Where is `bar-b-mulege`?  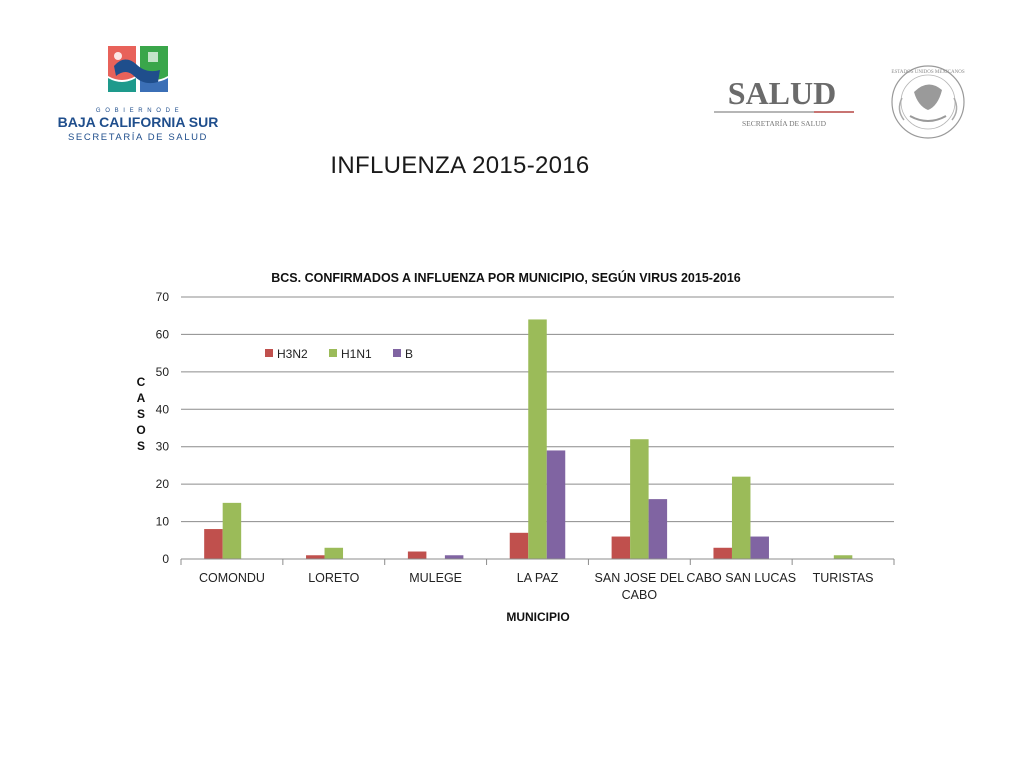 bar-b-mulege is located at coordinates (454, 557).